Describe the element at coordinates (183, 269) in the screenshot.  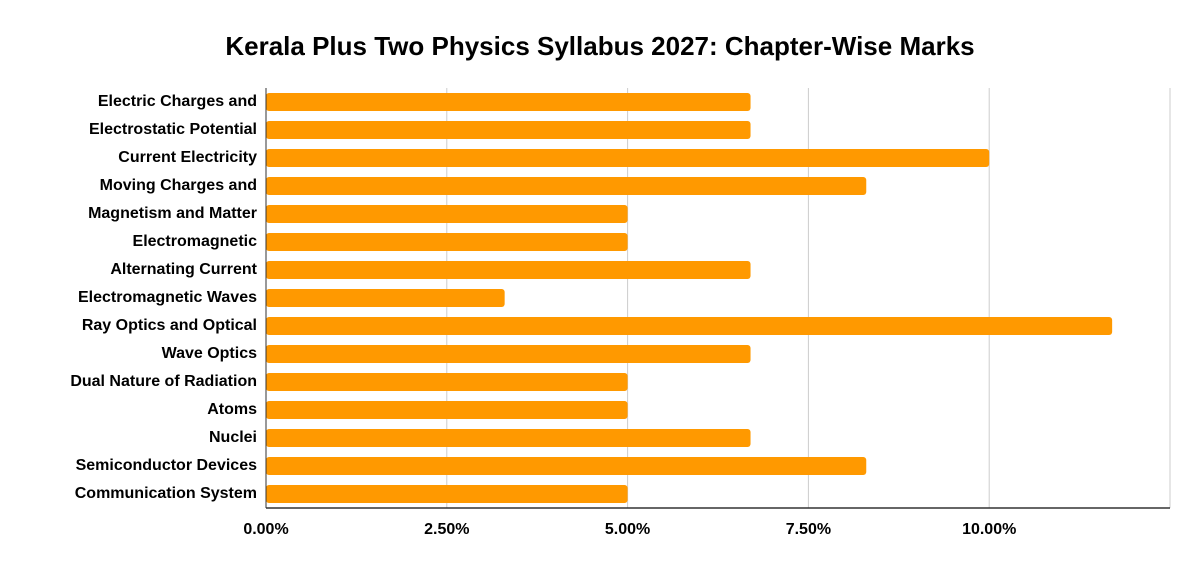
I see `y-tick-label: Alternating Current` at that location.